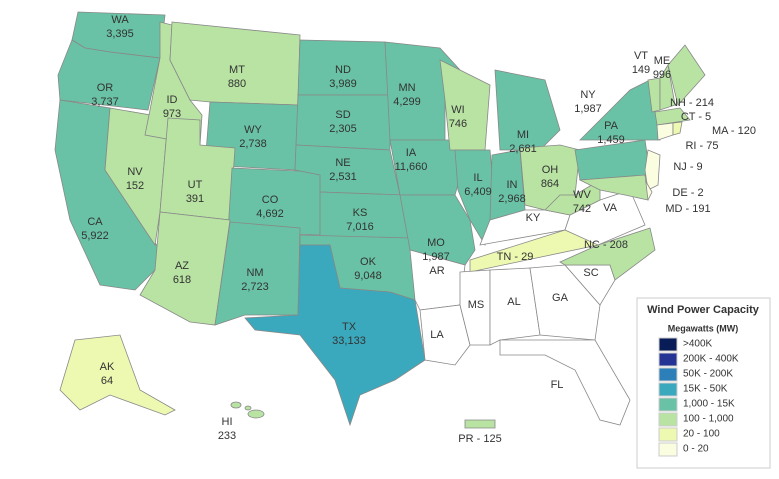 Image resolution: width=779 pixels, height=479 pixels. Describe the element at coordinates (270, 200) in the screenshot. I see `state-label: CO` at that location.